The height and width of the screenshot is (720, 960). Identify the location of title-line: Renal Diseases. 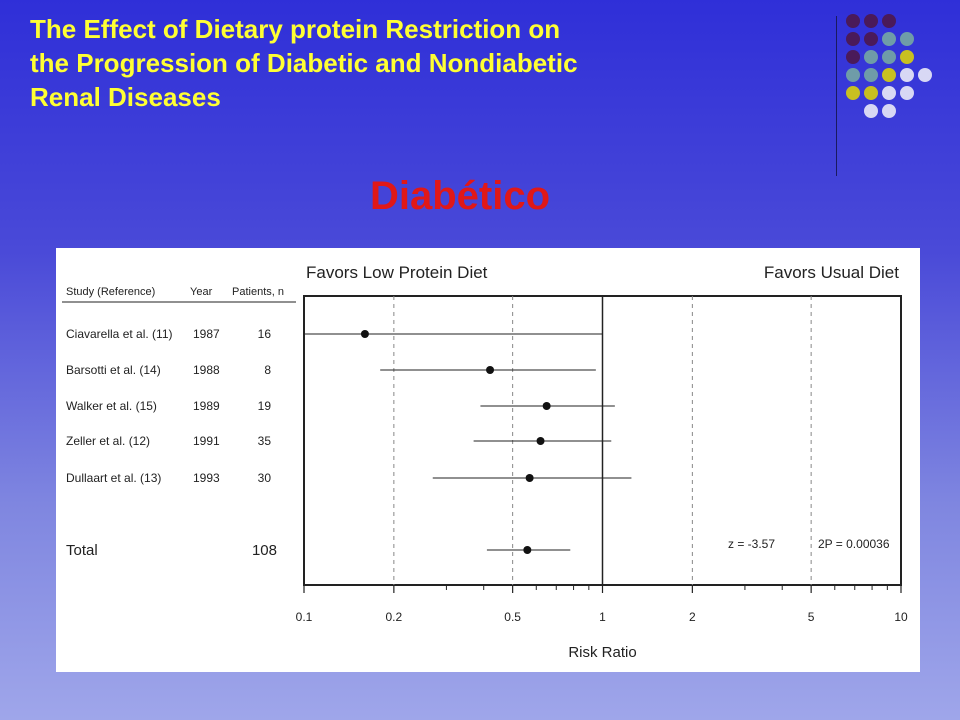
(430, 97).